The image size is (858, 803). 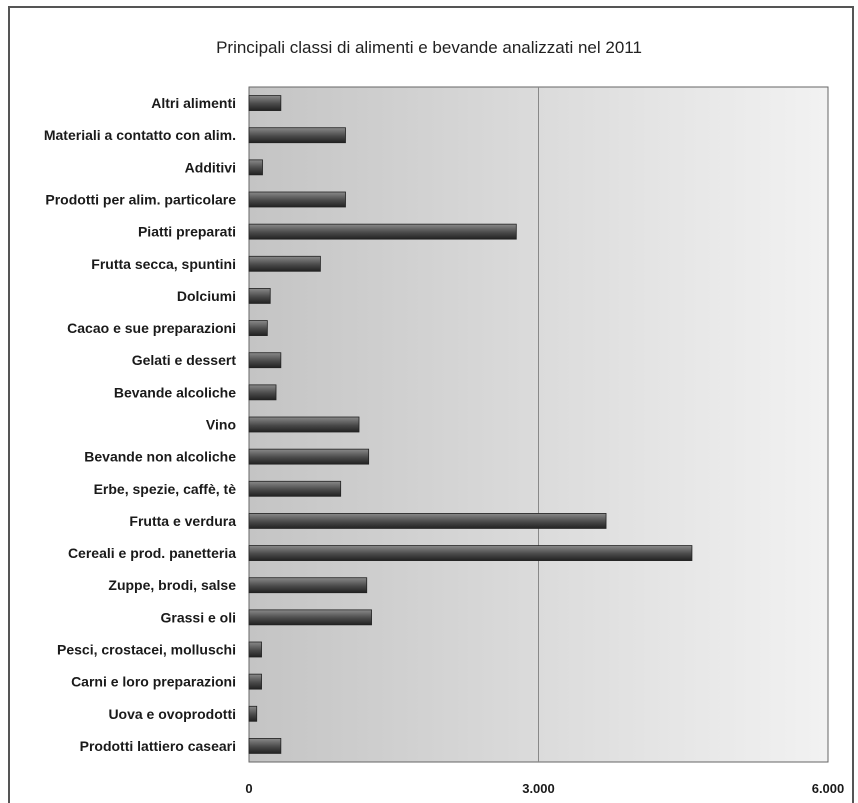 What do you see at coordinates (193, 103) in the screenshot?
I see `category-label-1: Altri alimenti` at bounding box center [193, 103].